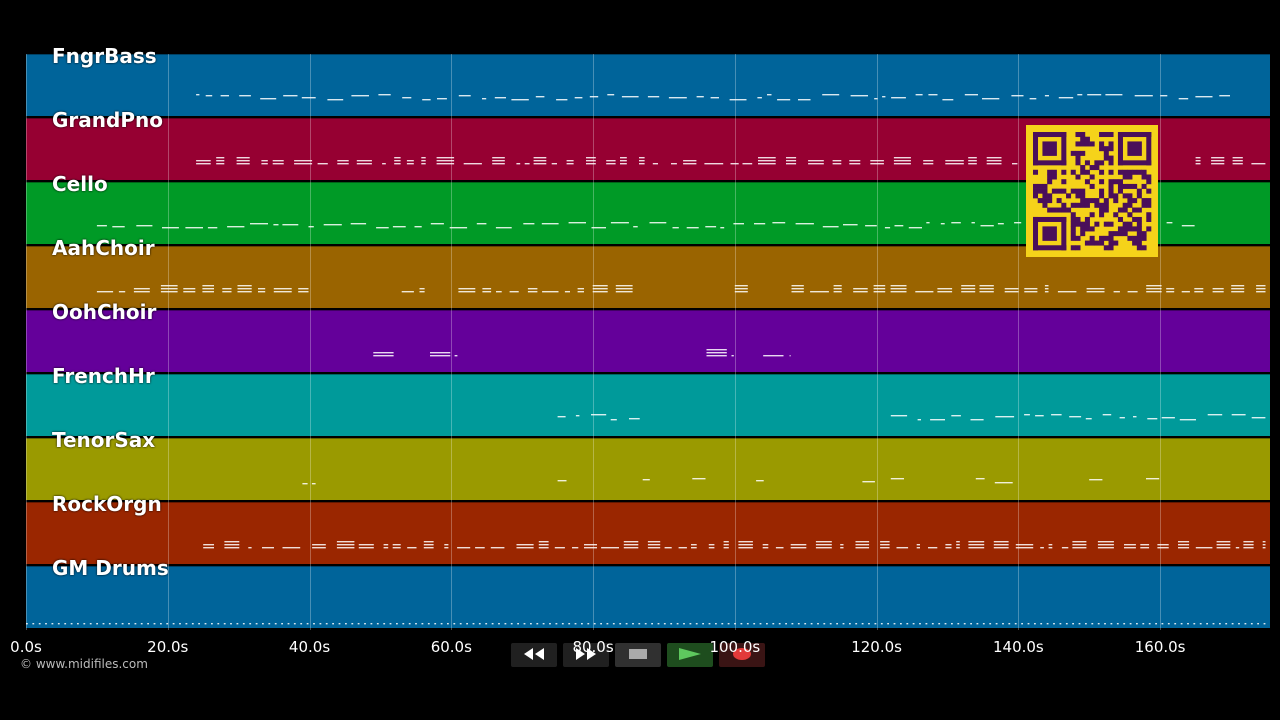  What do you see at coordinates (309, 647) in the screenshot?
I see `time-tick-label: 40.0s` at bounding box center [309, 647].